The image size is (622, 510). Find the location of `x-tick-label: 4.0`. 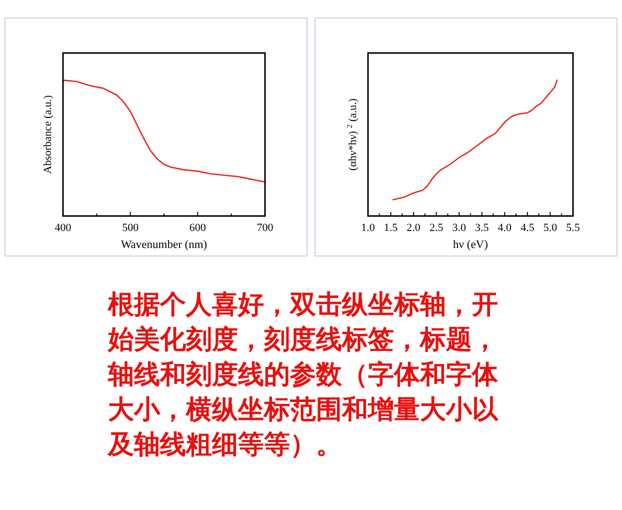

x-tick-label: 4.0 is located at coordinates (505, 228).